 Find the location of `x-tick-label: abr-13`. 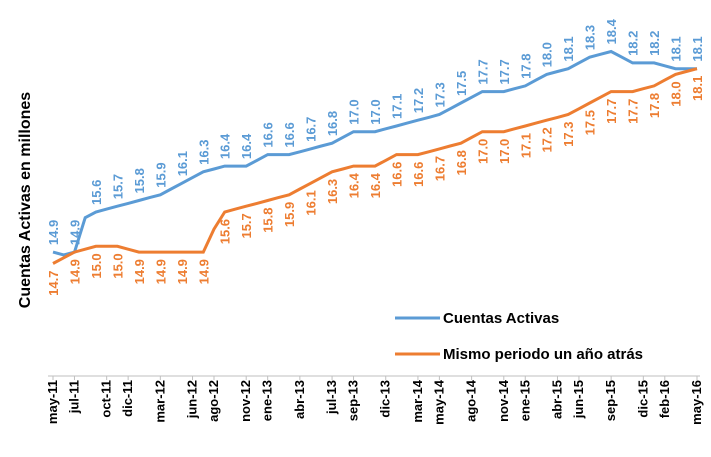

x-tick-label: abr-13 is located at coordinates (299, 399).